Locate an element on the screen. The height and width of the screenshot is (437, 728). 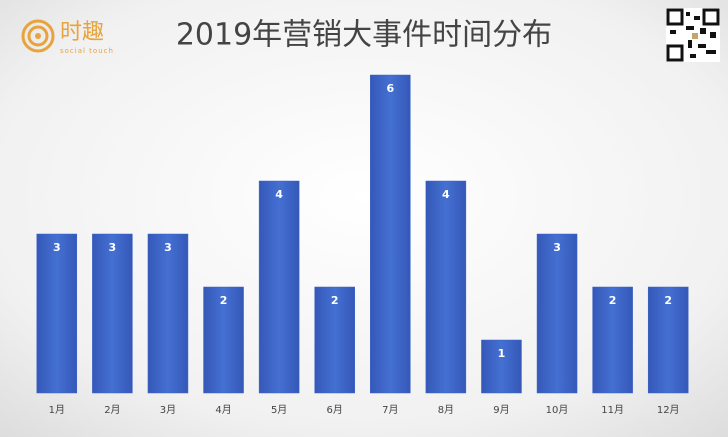
chart-title: 2019年营销大事件时间分布 is located at coordinates (364, 35).